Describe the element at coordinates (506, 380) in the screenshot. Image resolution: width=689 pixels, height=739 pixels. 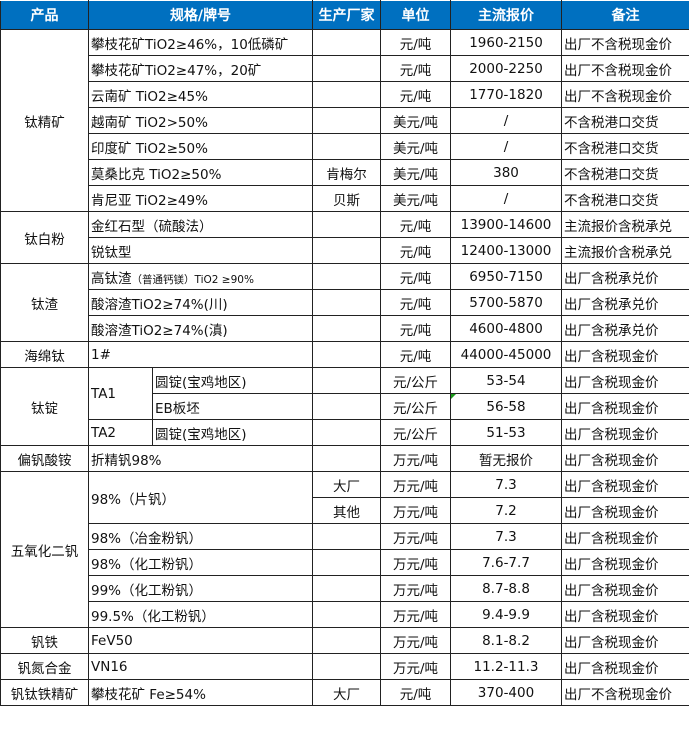
I see `price-cell: 53-54` at that location.